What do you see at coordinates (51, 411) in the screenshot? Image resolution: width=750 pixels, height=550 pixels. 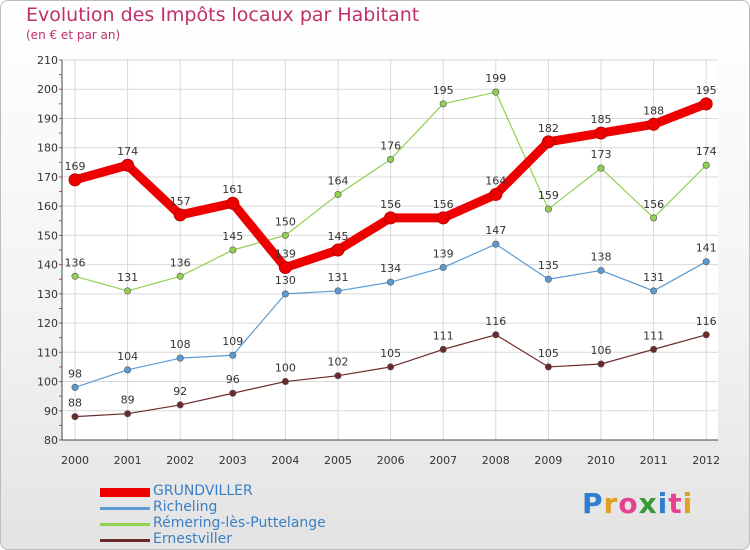 I see `y-tick-label: 90` at bounding box center [51, 411].